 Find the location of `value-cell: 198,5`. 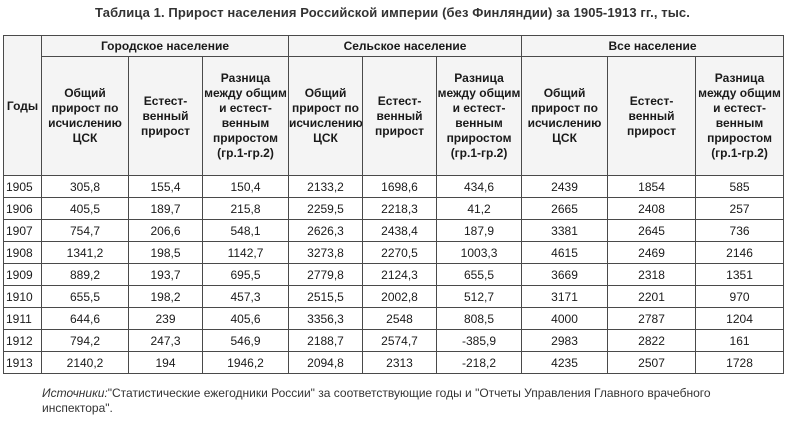

value-cell: 198,5 is located at coordinates (165, 252).